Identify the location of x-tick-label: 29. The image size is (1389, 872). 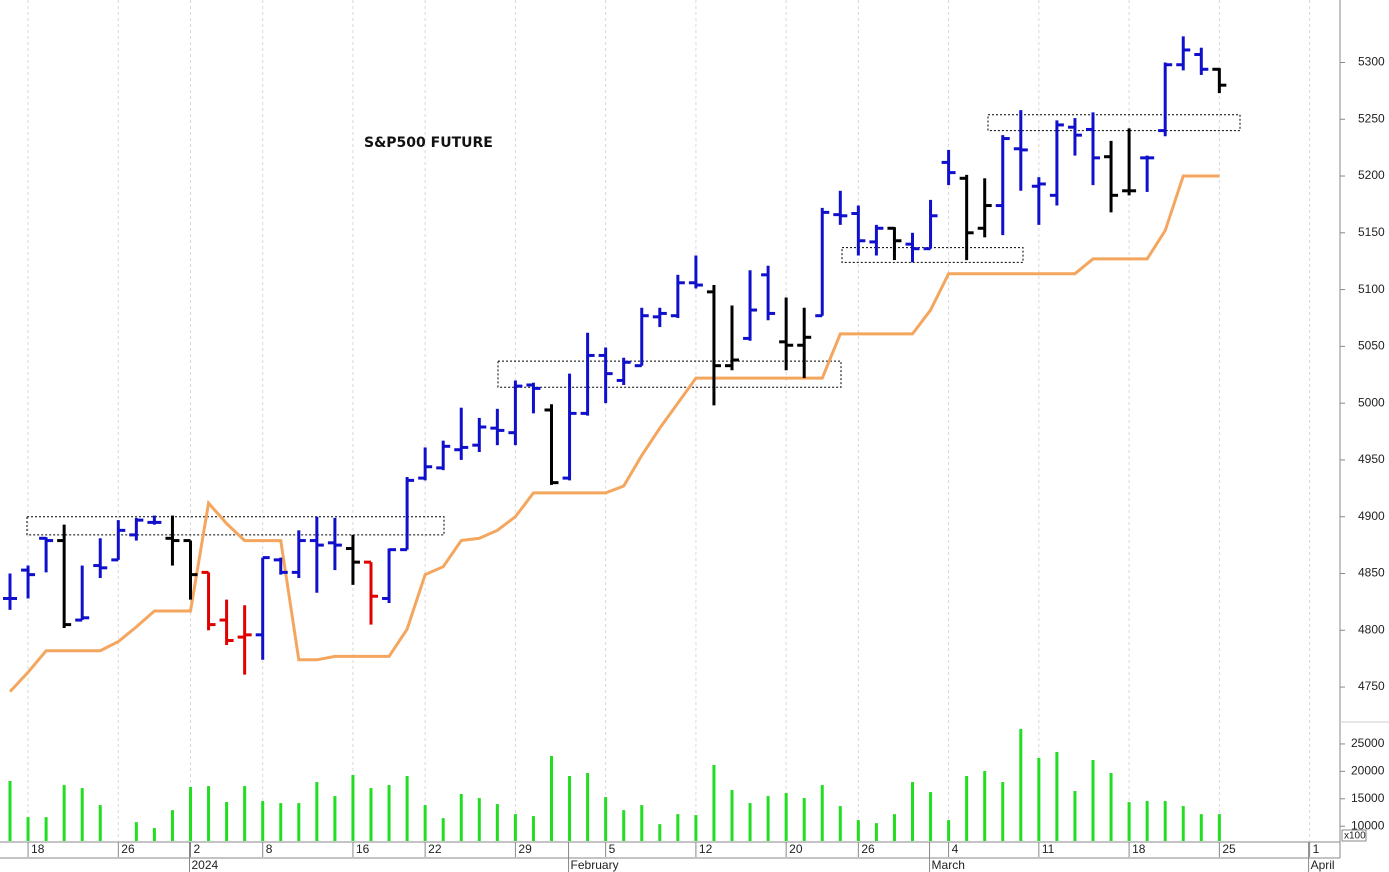
(525, 849).